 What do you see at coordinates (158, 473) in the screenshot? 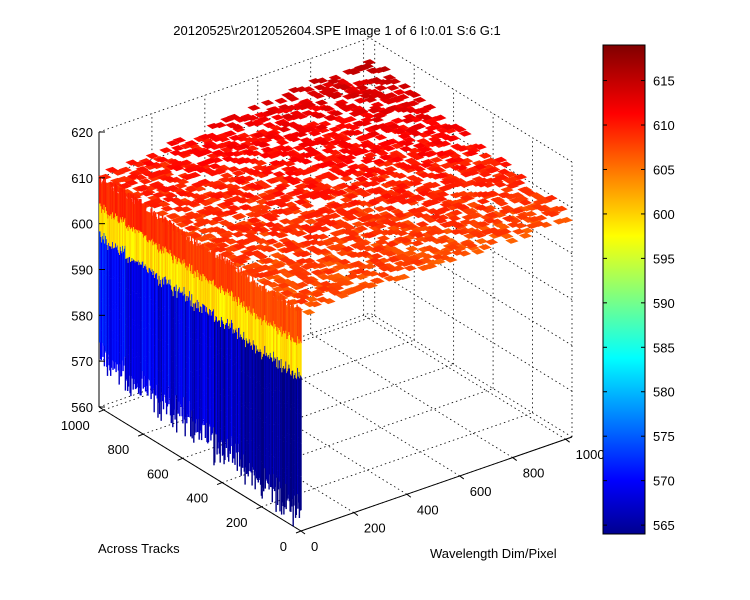
I see `y-tick-label: 600` at bounding box center [158, 473].